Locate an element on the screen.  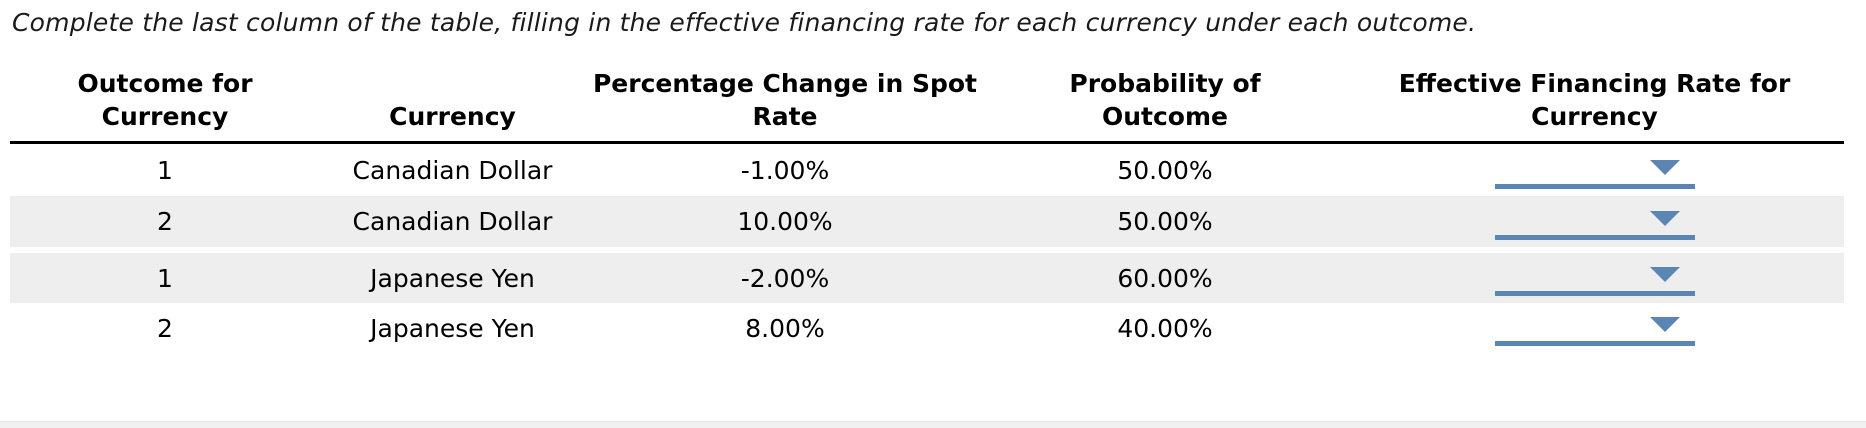
cell-pct-change: -2.00% is located at coordinates (785, 278).